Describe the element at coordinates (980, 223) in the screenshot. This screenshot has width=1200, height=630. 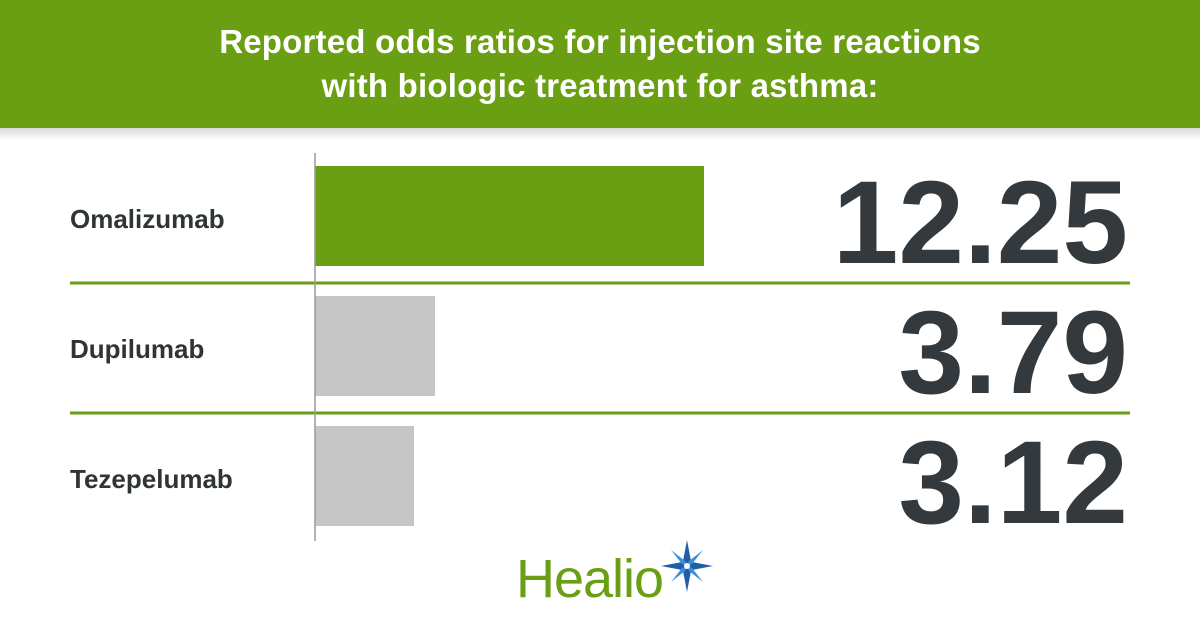
I see `value-label: 12.25` at that location.